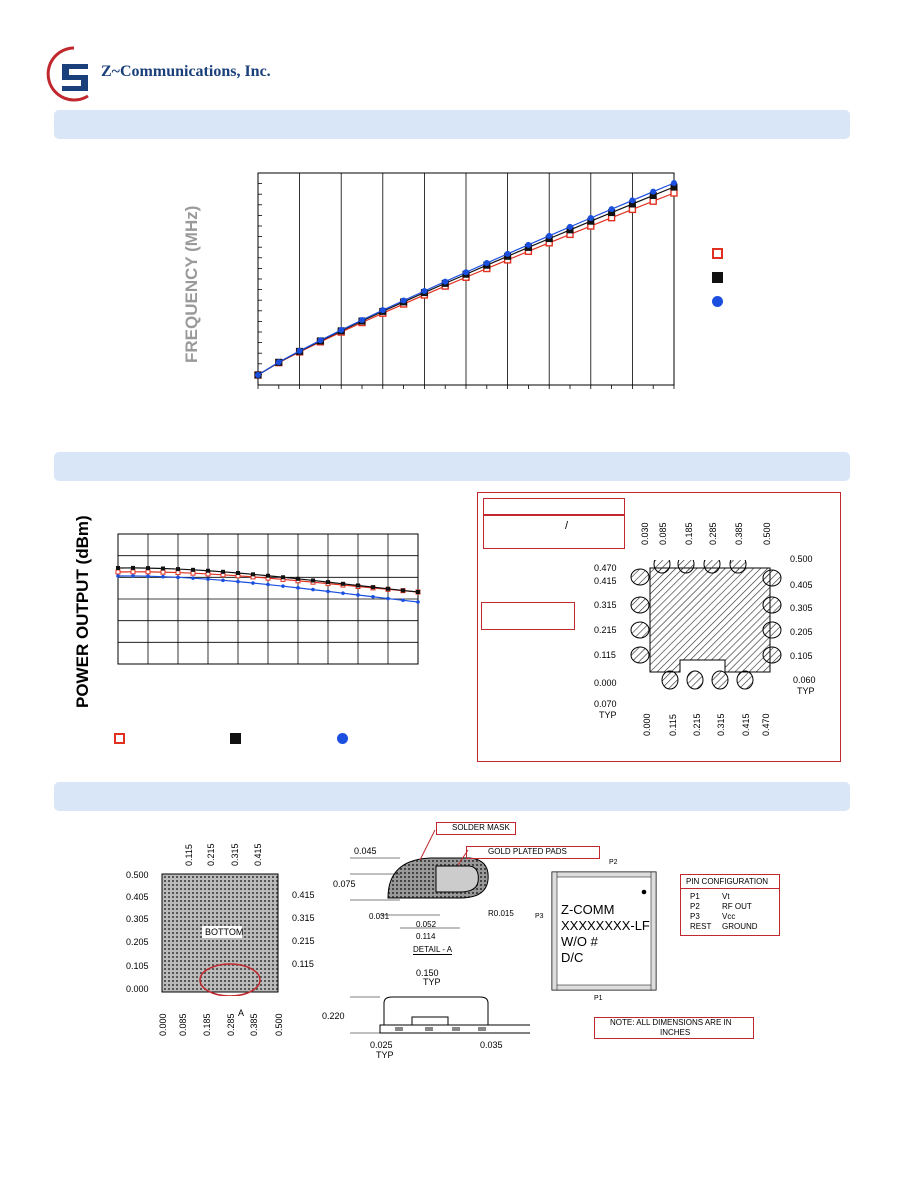 This screenshot has height=1188, width=918. What do you see at coordinates (608, 715) in the screenshot?
I see `pad-left-label-7: TYP` at bounding box center [608, 715].